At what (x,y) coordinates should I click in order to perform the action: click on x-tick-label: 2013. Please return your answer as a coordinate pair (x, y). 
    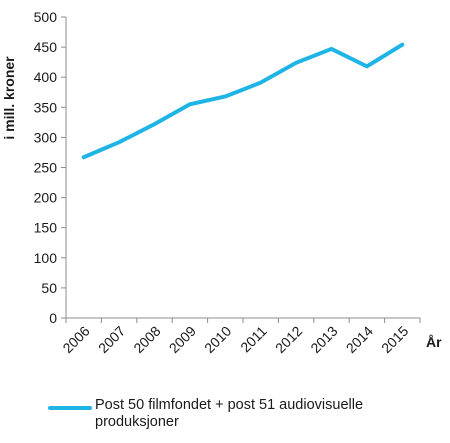
    Looking at the image, I should click on (323, 339).